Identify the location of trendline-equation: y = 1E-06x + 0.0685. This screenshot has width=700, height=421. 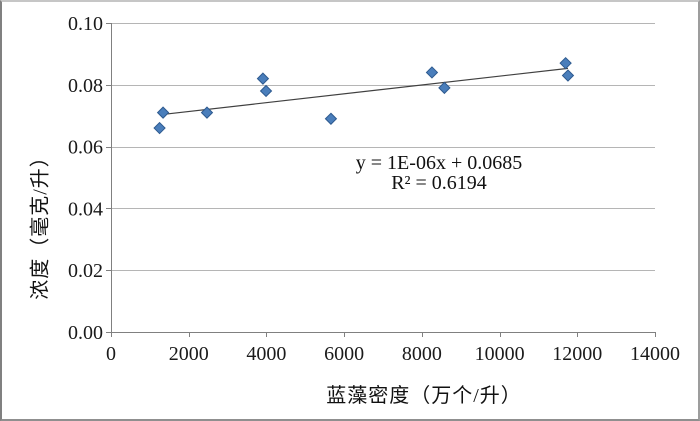
(439, 163).